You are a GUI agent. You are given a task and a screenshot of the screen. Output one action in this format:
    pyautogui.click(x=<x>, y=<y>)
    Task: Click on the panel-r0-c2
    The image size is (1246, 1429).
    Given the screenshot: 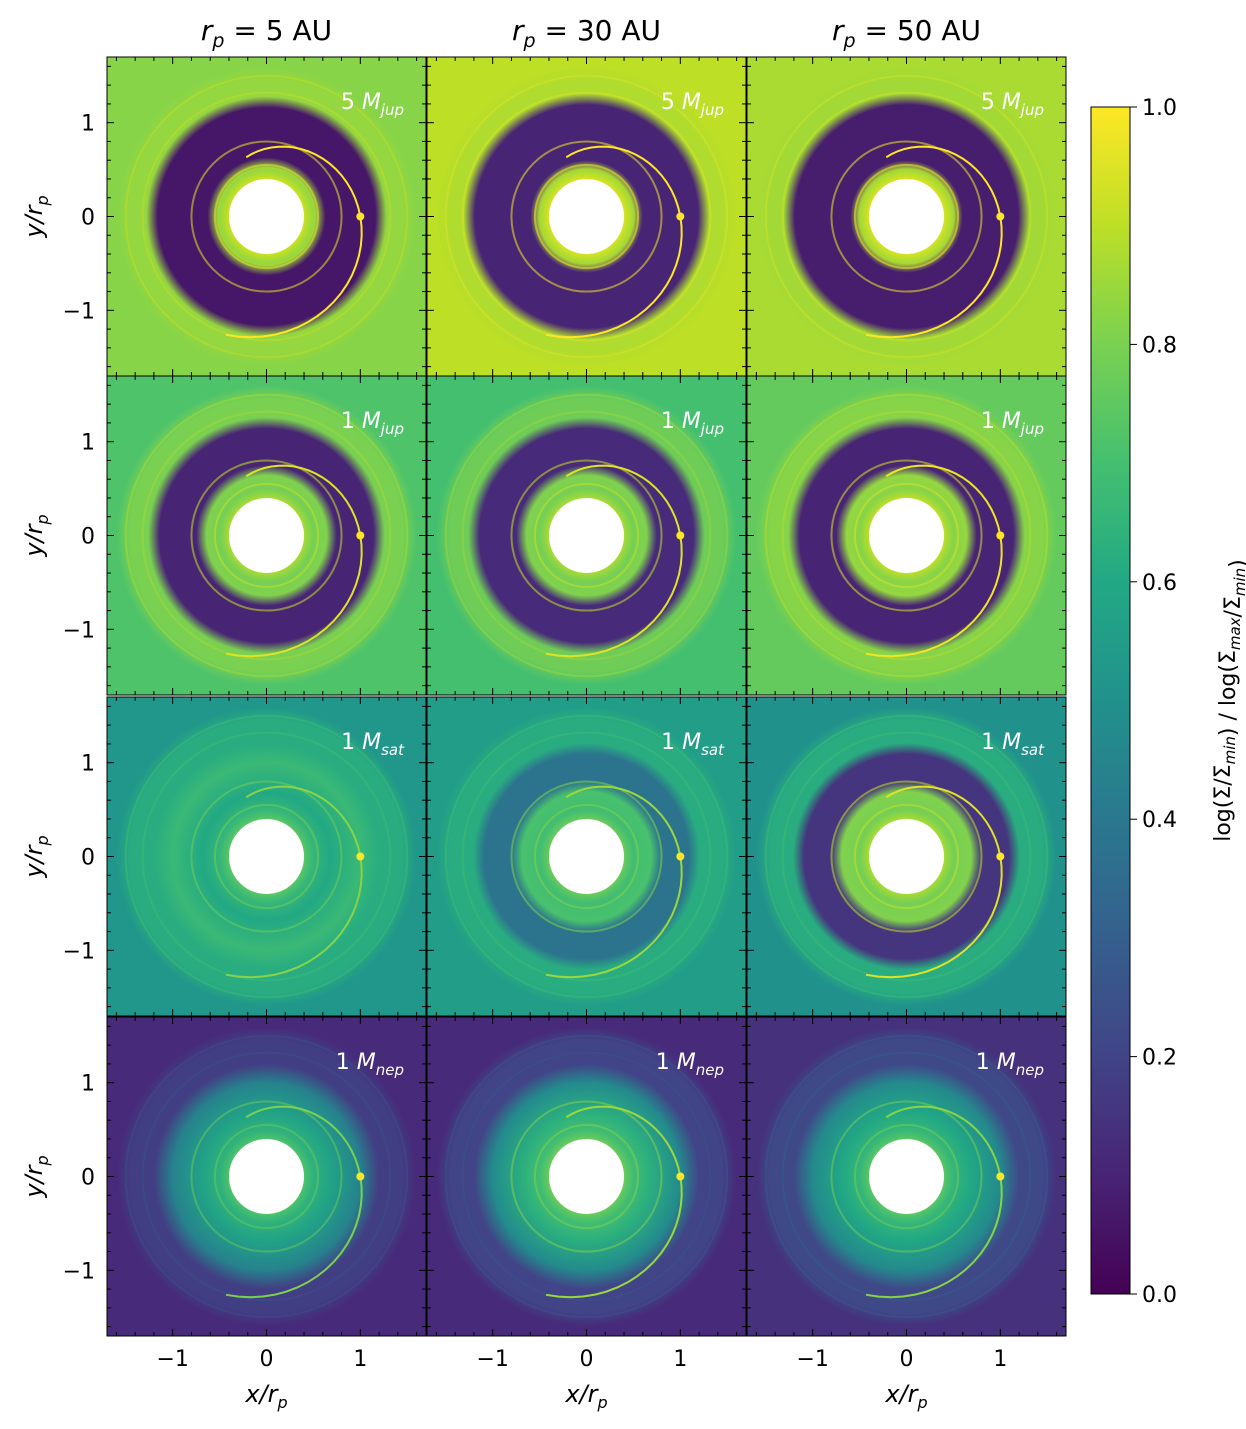 What is the action you would take?
    pyautogui.click(x=906, y=216)
    